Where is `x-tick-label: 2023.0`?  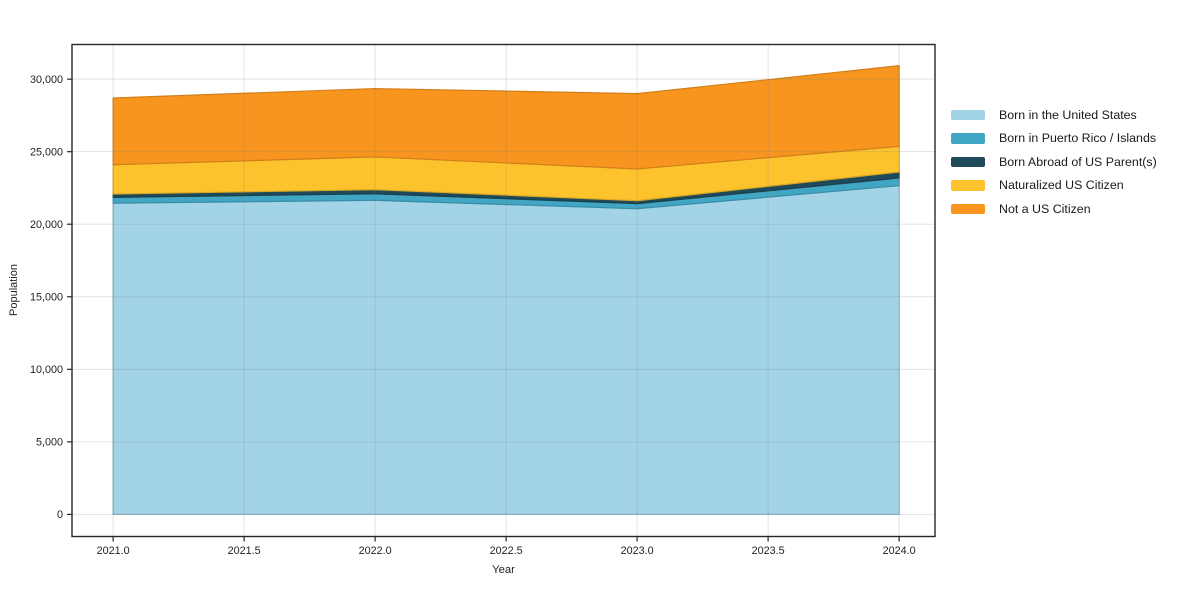 x-tick-label: 2023.0 is located at coordinates (637, 551).